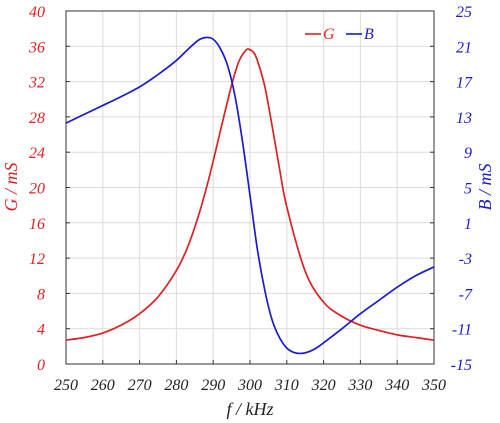 This screenshot has width=500, height=423. I want to click on tick-label-right: -7, so click(466, 294).